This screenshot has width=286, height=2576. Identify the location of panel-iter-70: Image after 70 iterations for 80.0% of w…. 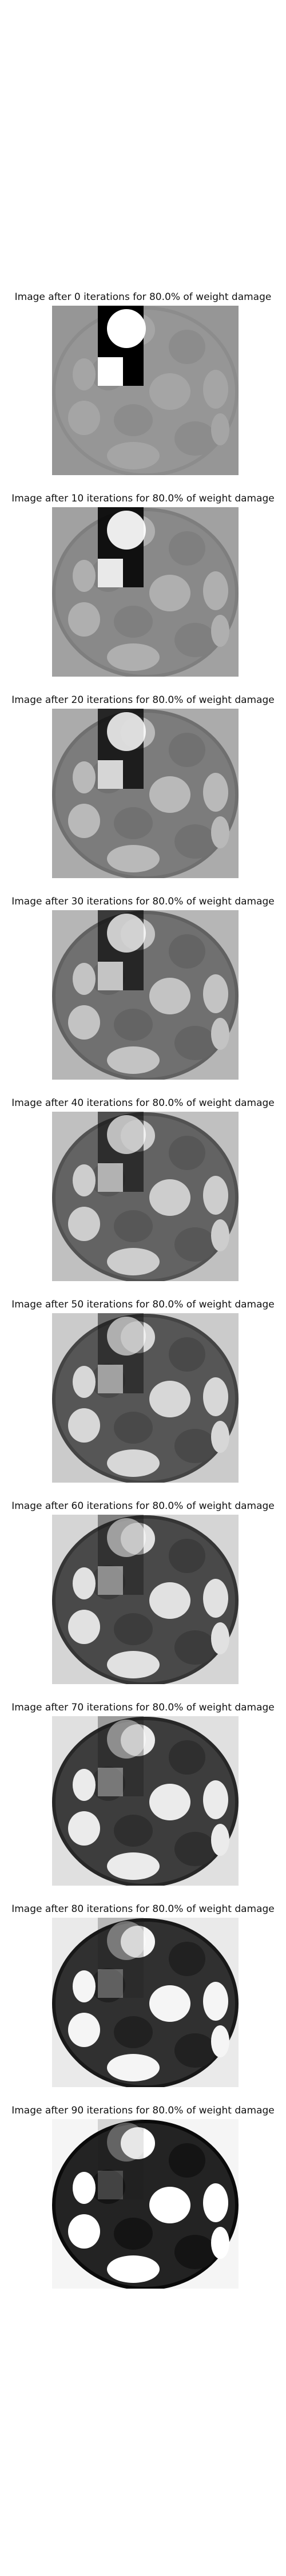
(143, 1798).